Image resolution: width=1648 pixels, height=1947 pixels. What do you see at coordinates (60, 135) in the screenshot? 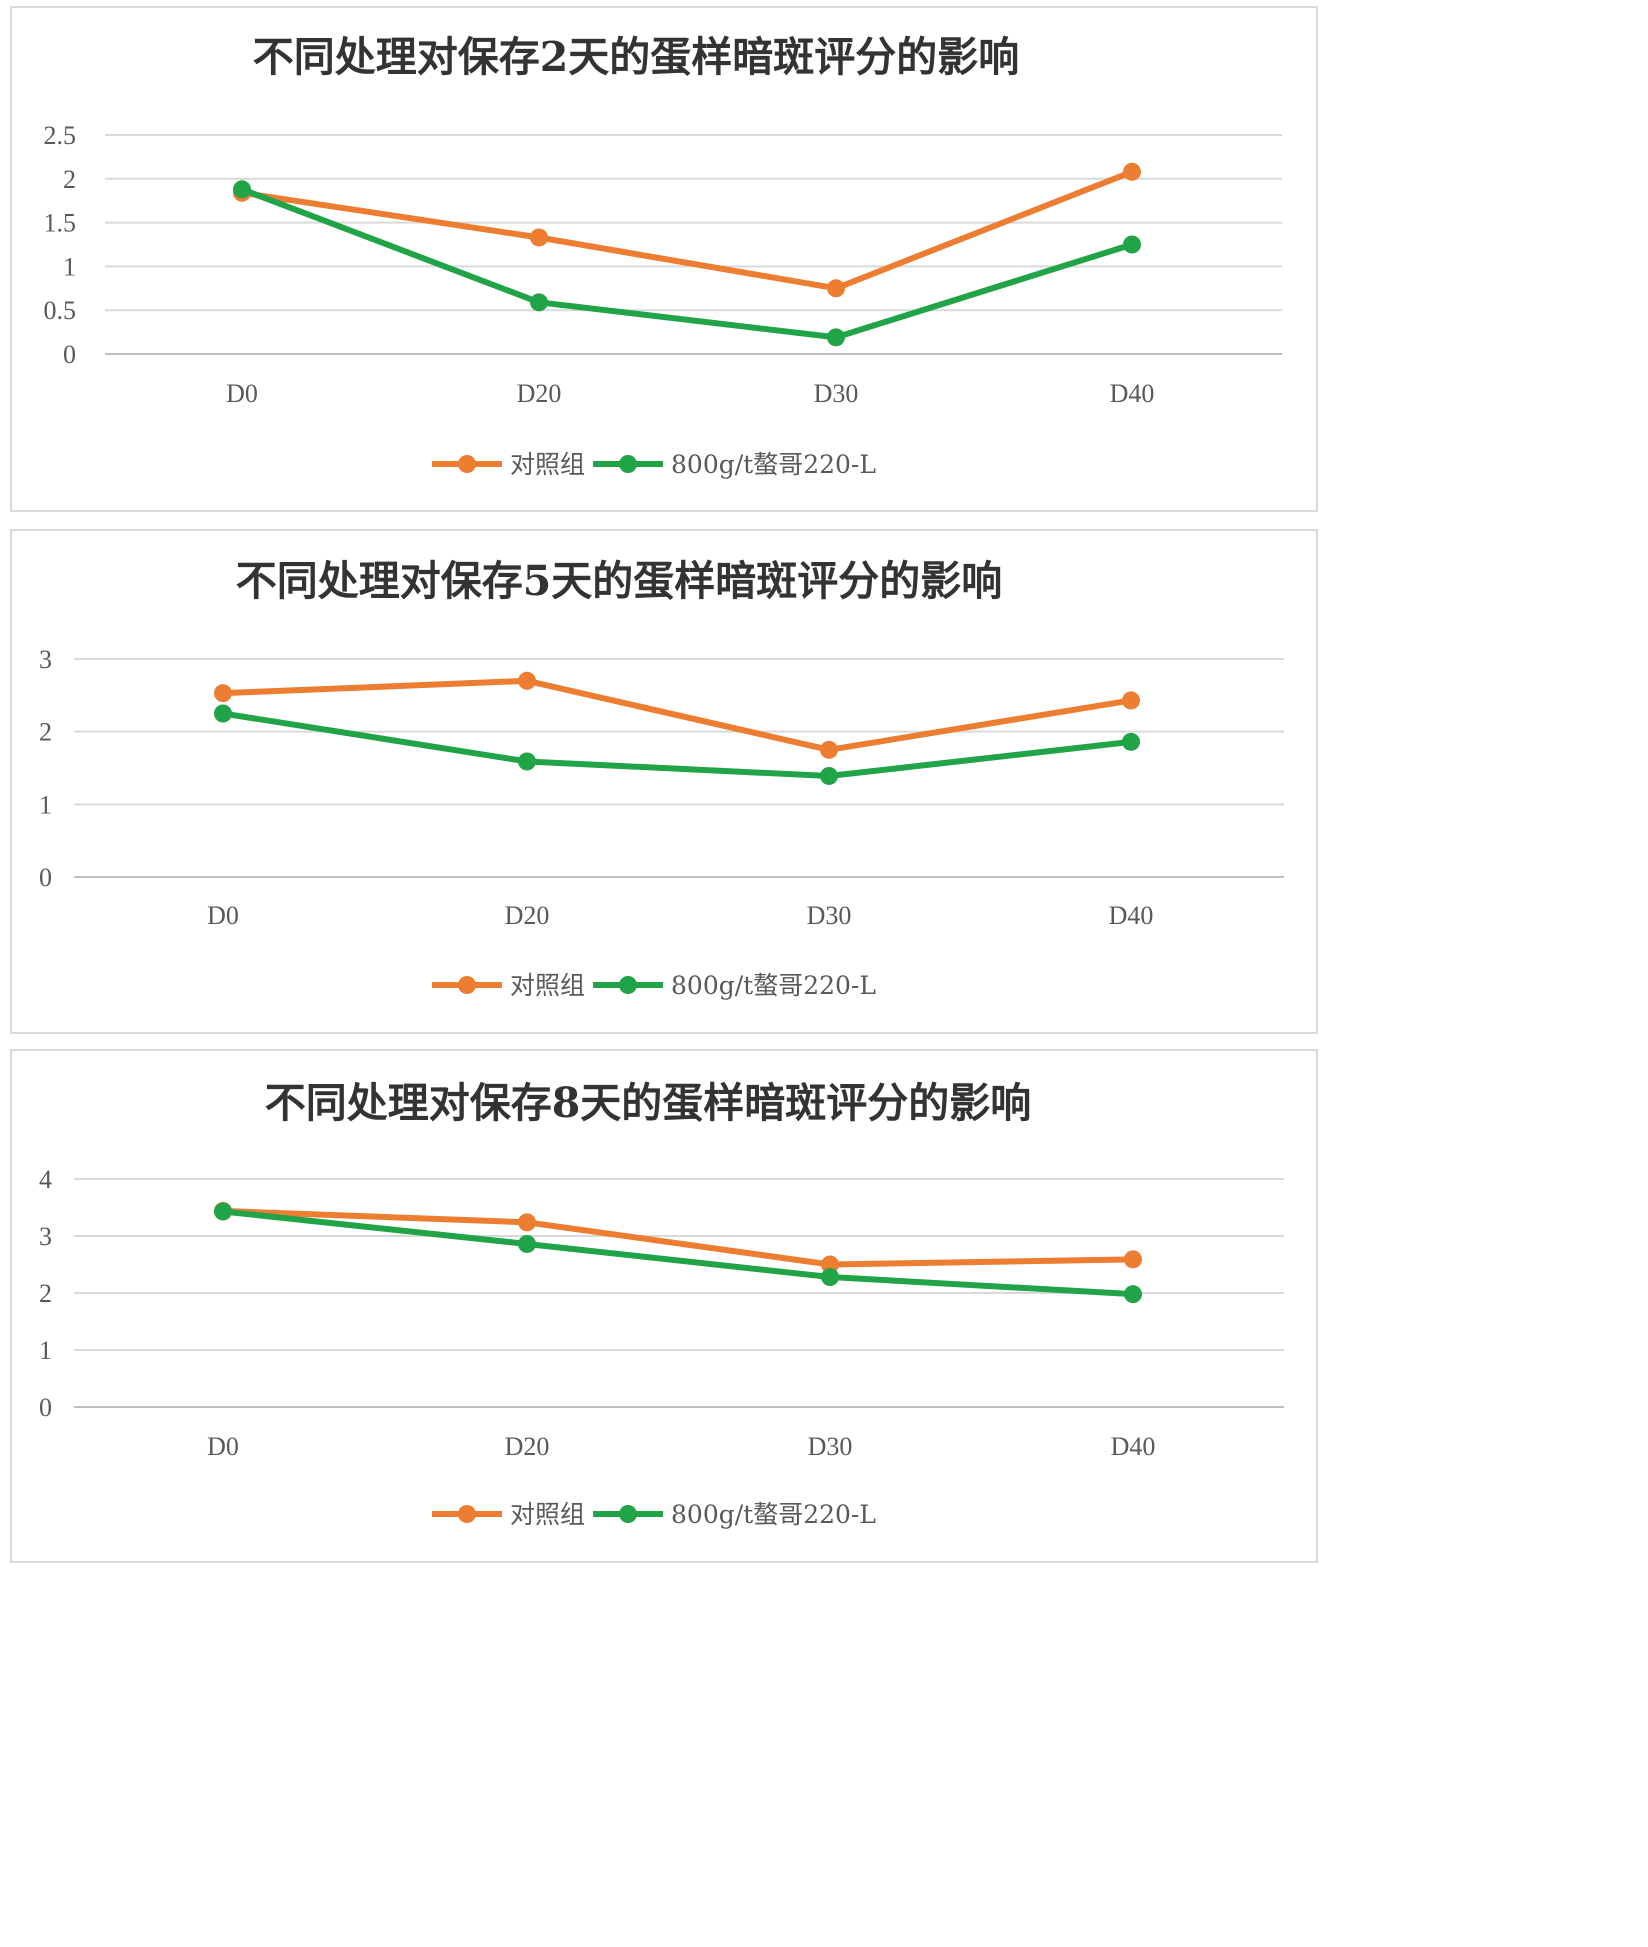
I see `y-tick-label: 2.5` at bounding box center [60, 135].